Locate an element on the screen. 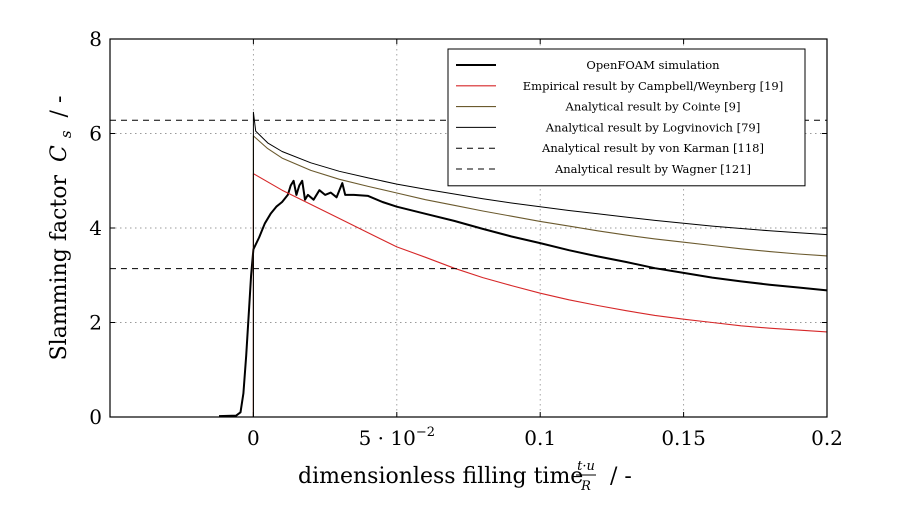  y-axis-label: Slamming factor C s / - is located at coordinates (62, 228).